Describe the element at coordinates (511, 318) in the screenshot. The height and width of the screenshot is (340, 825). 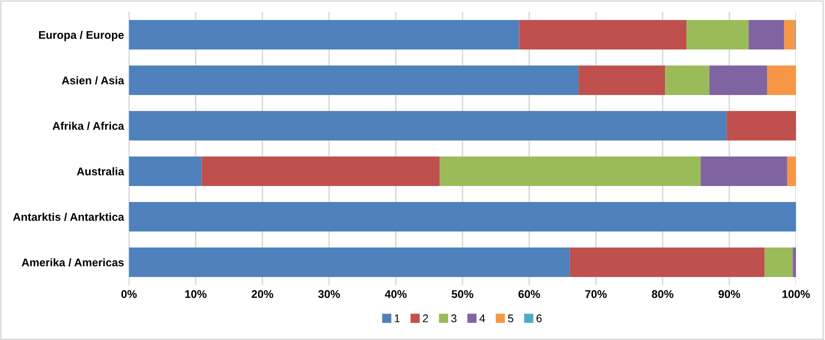
I see `legend-label: 5` at that location.